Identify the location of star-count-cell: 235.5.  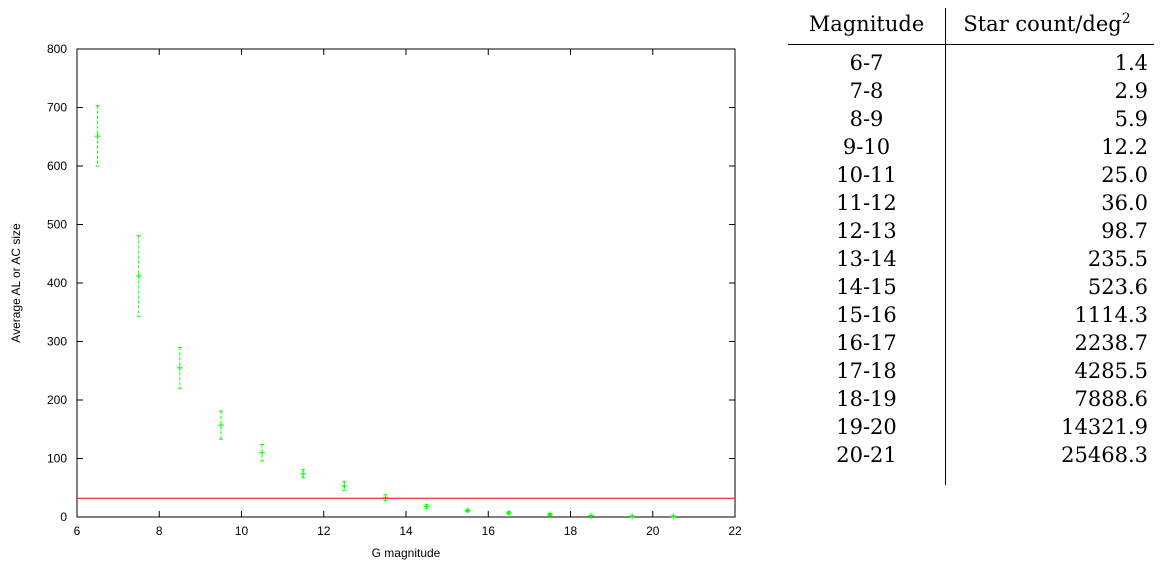
(1117, 259).